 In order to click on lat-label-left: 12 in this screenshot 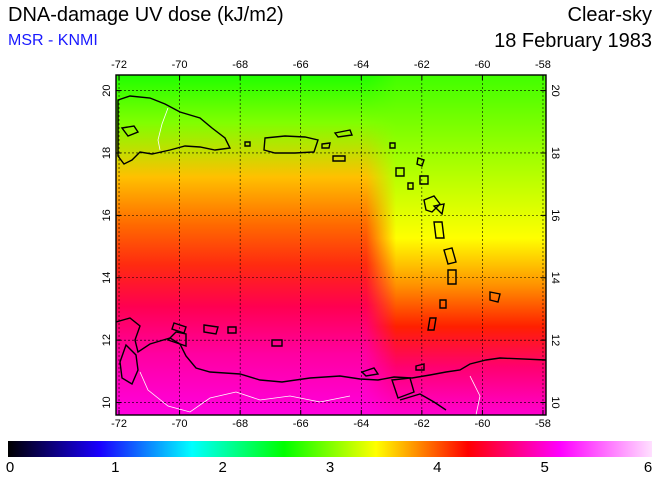, I will do `click(107, 340)`.